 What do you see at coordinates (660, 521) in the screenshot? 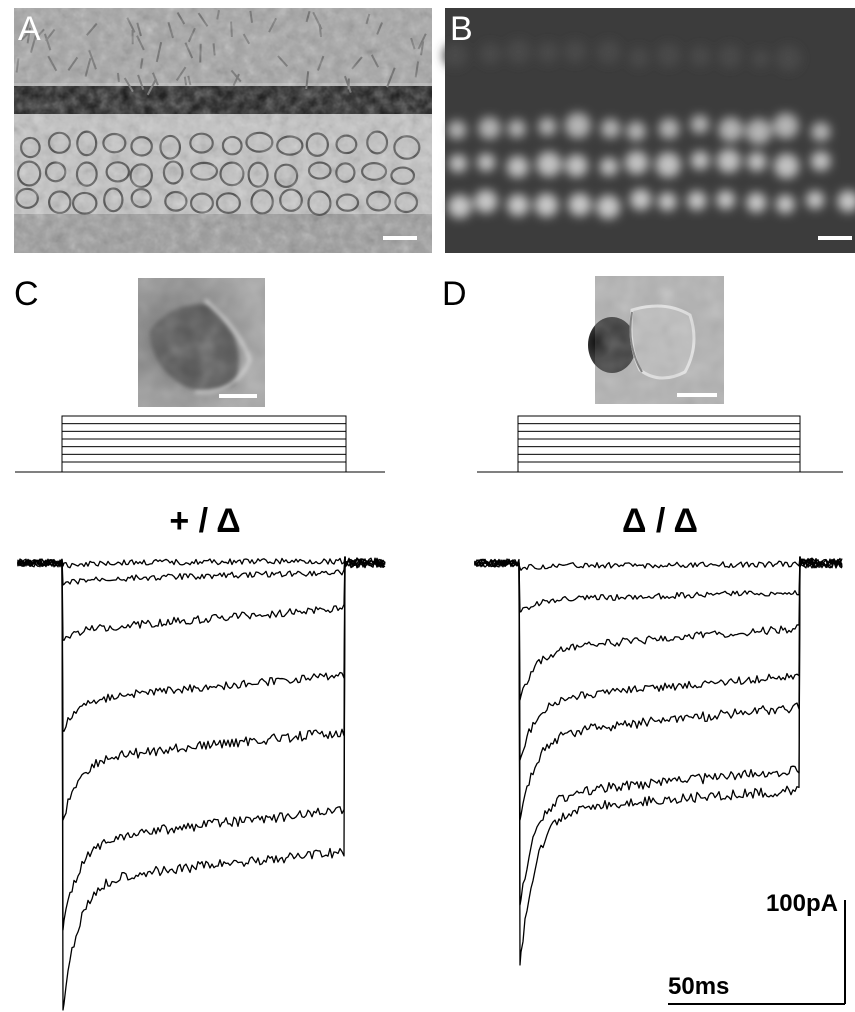
I see `panel-d-genotype: Δ / Δ` at bounding box center [660, 521].